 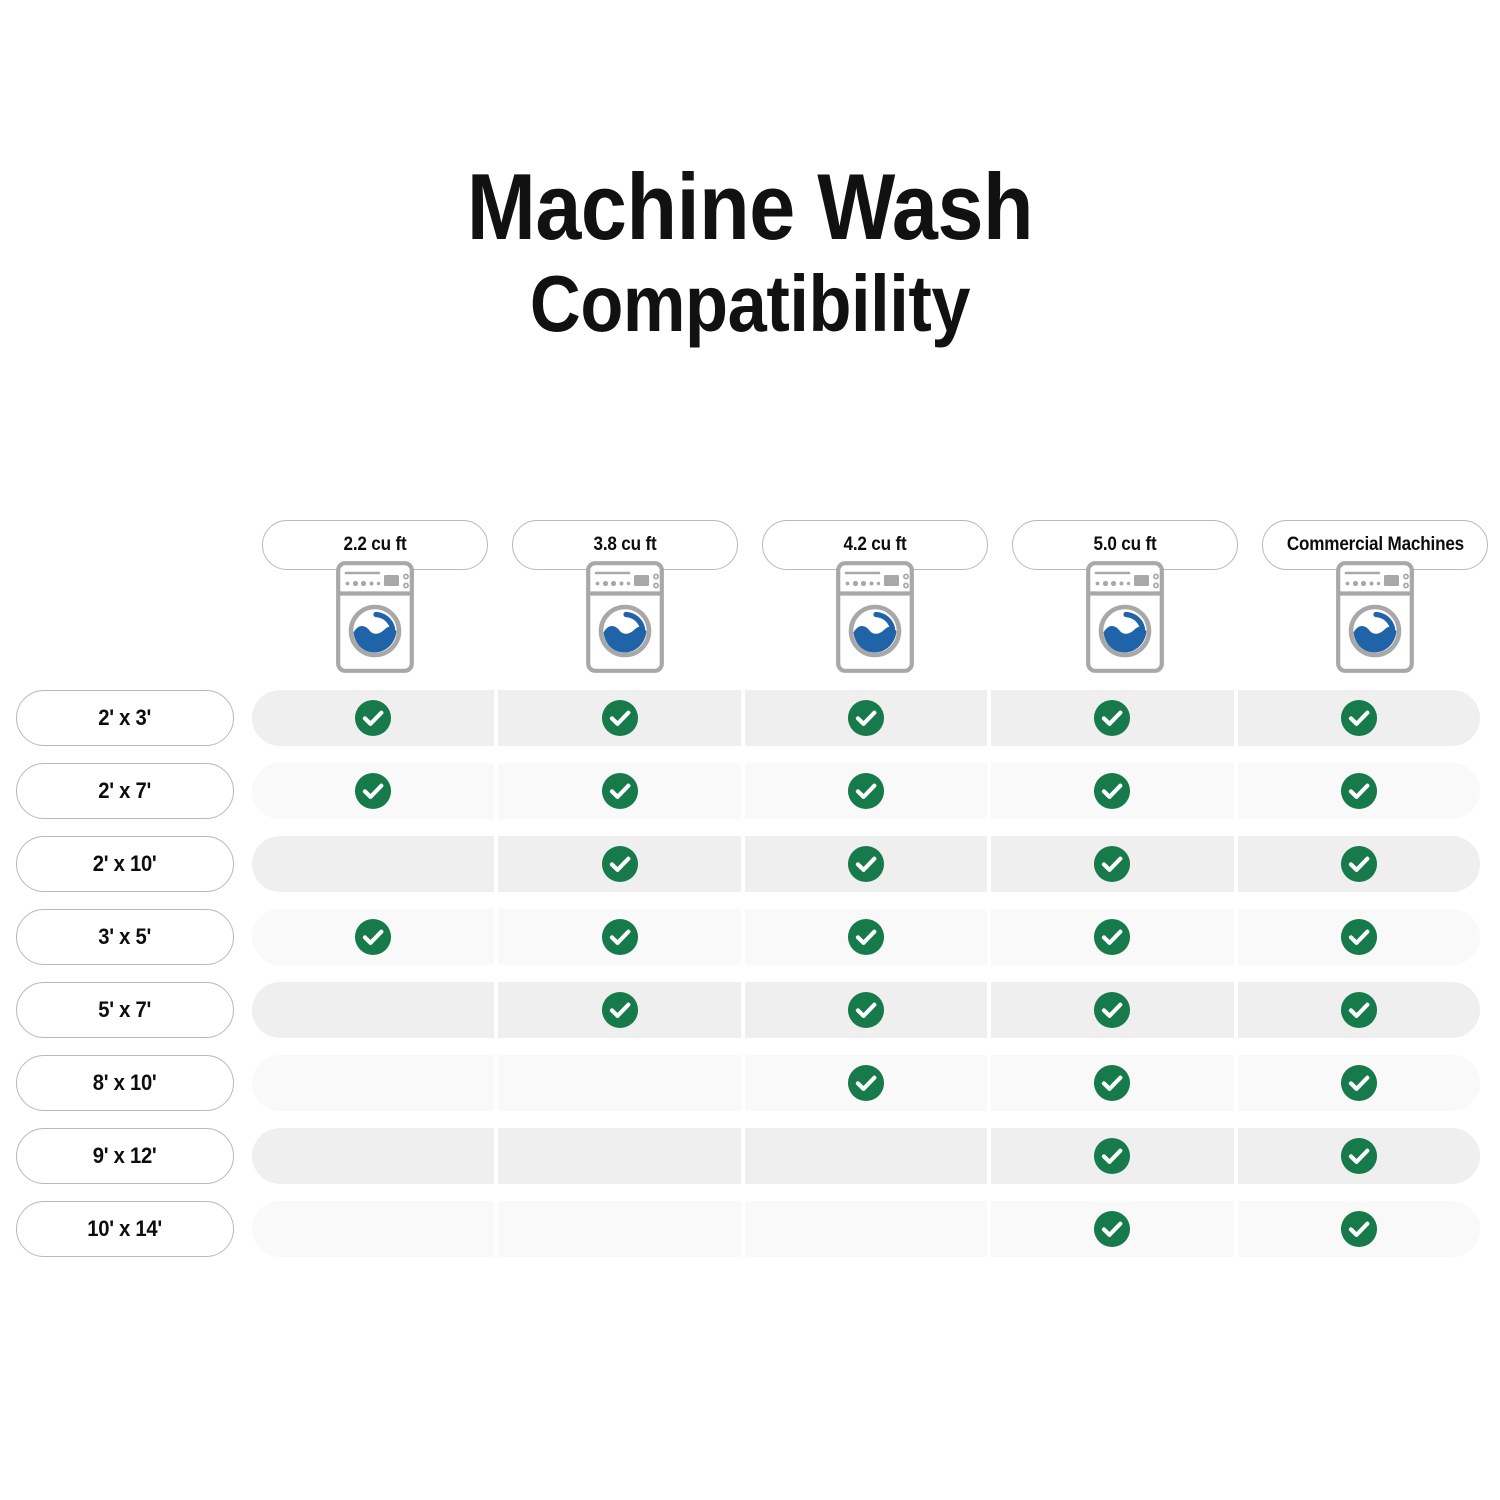 What do you see at coordinates (125, 937) in the screenshot?
I see `row-label-pill-4: 3' x 5'` at bounding box center [125, 937].